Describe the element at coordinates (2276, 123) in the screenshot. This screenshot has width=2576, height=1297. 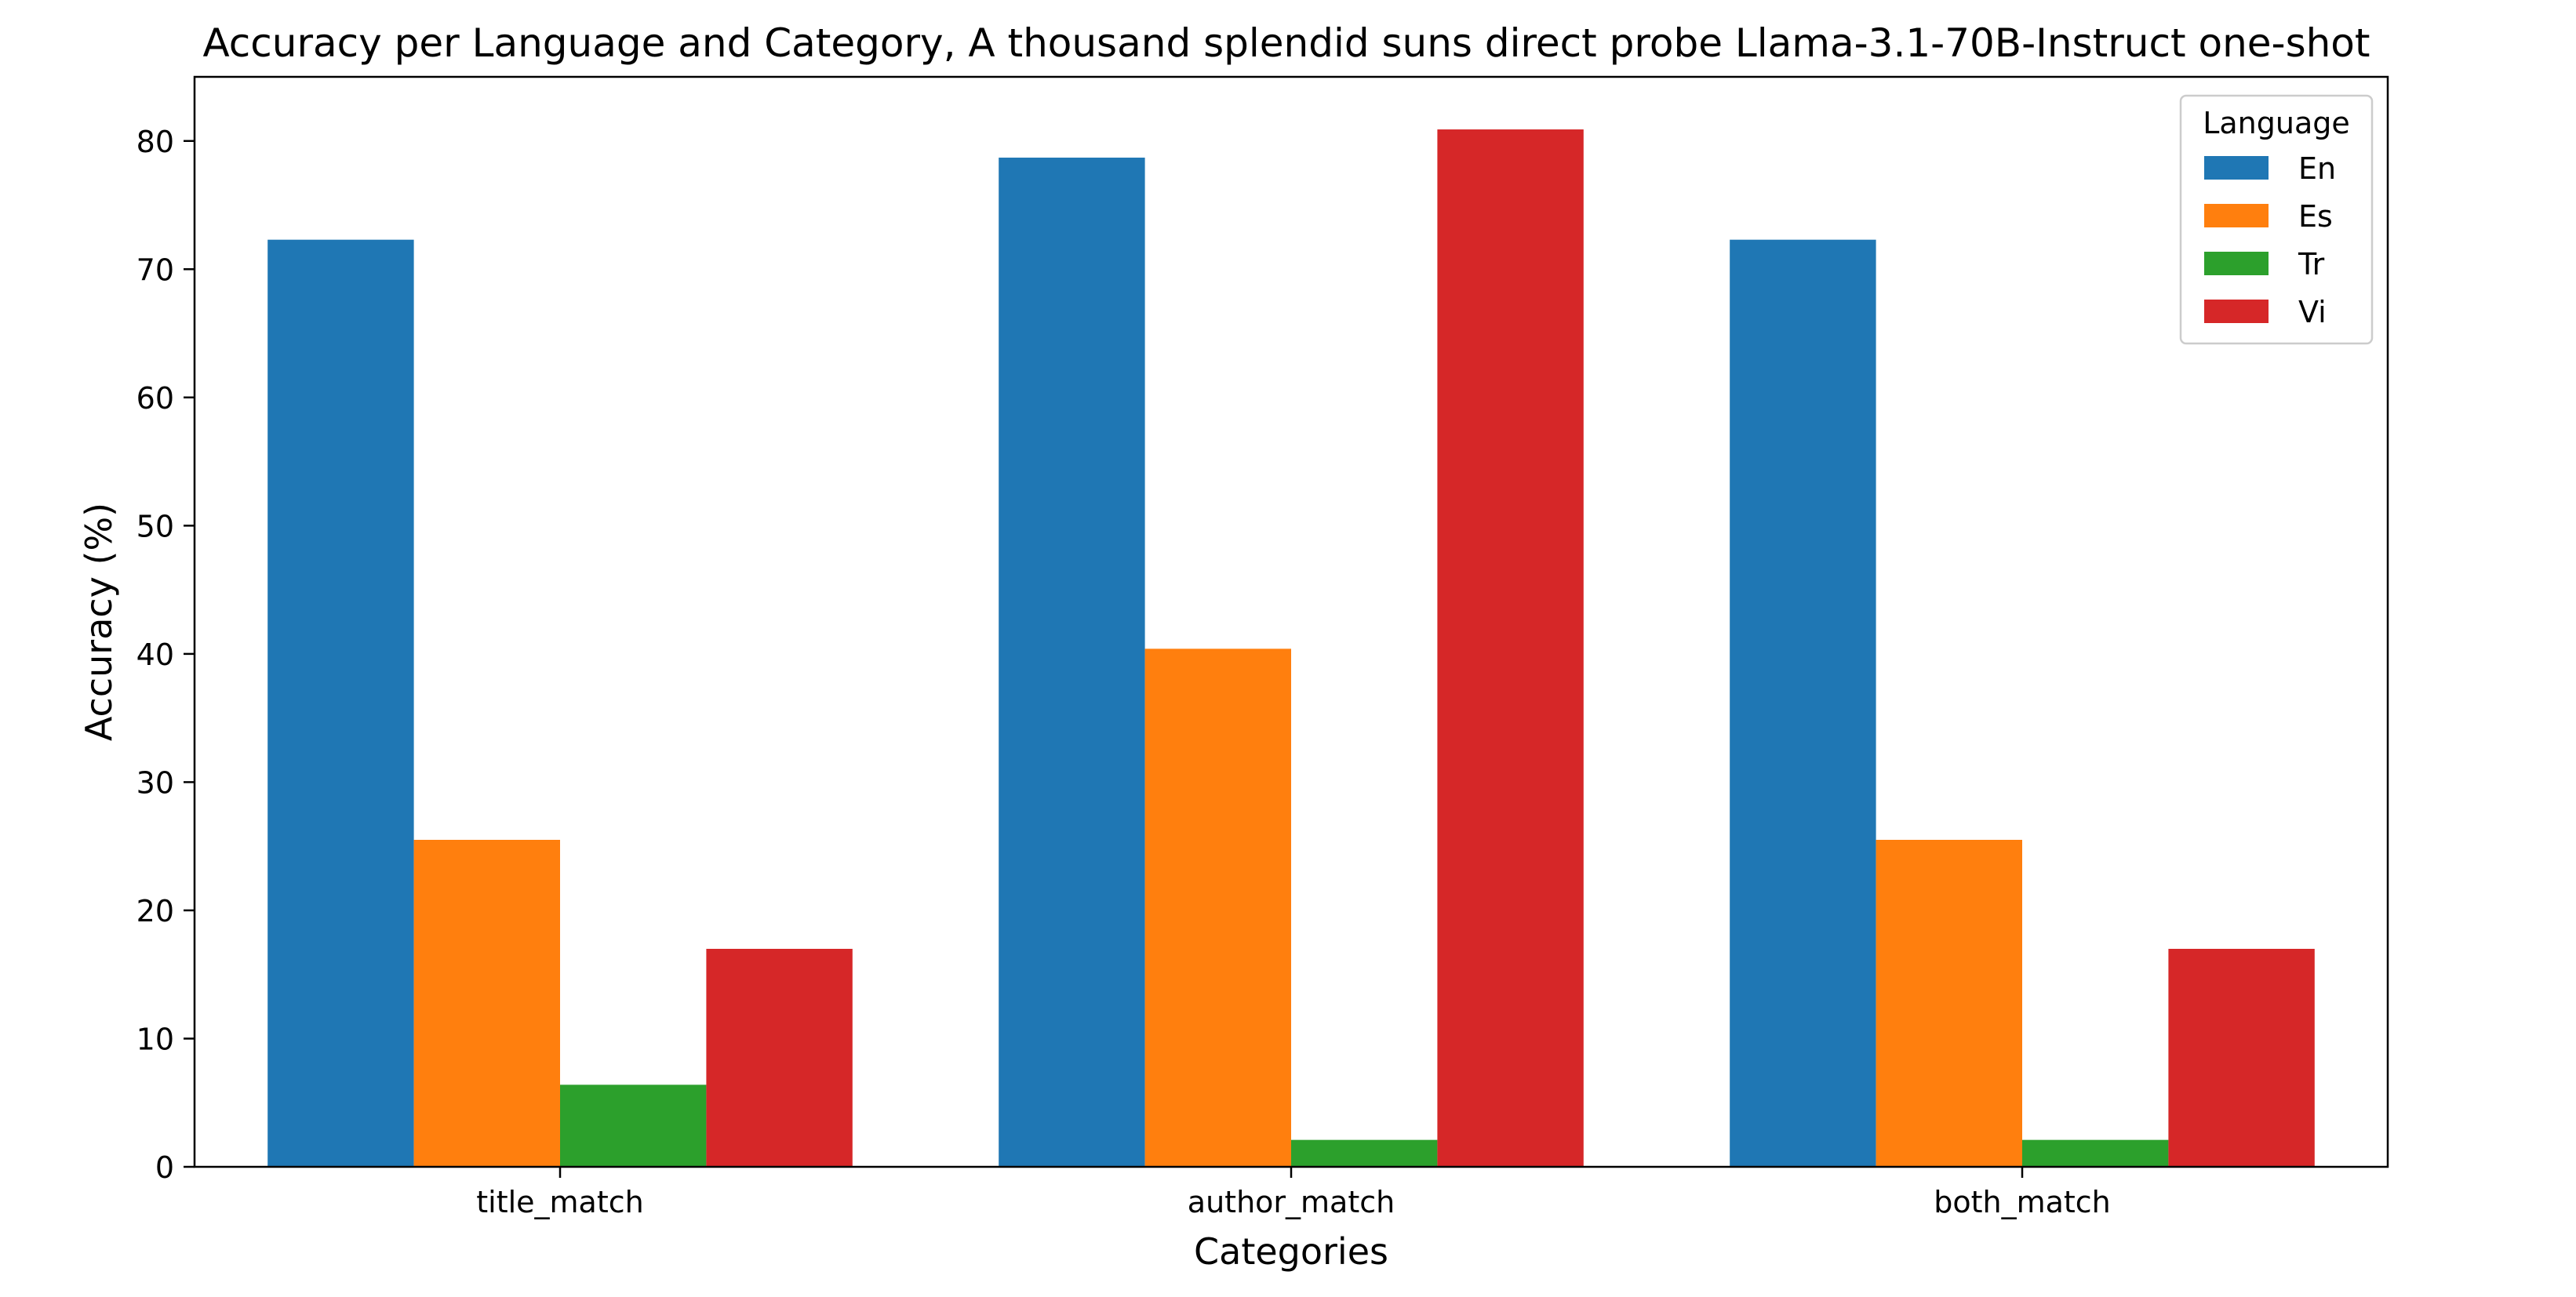
I see `legend-title: Language` at that location.